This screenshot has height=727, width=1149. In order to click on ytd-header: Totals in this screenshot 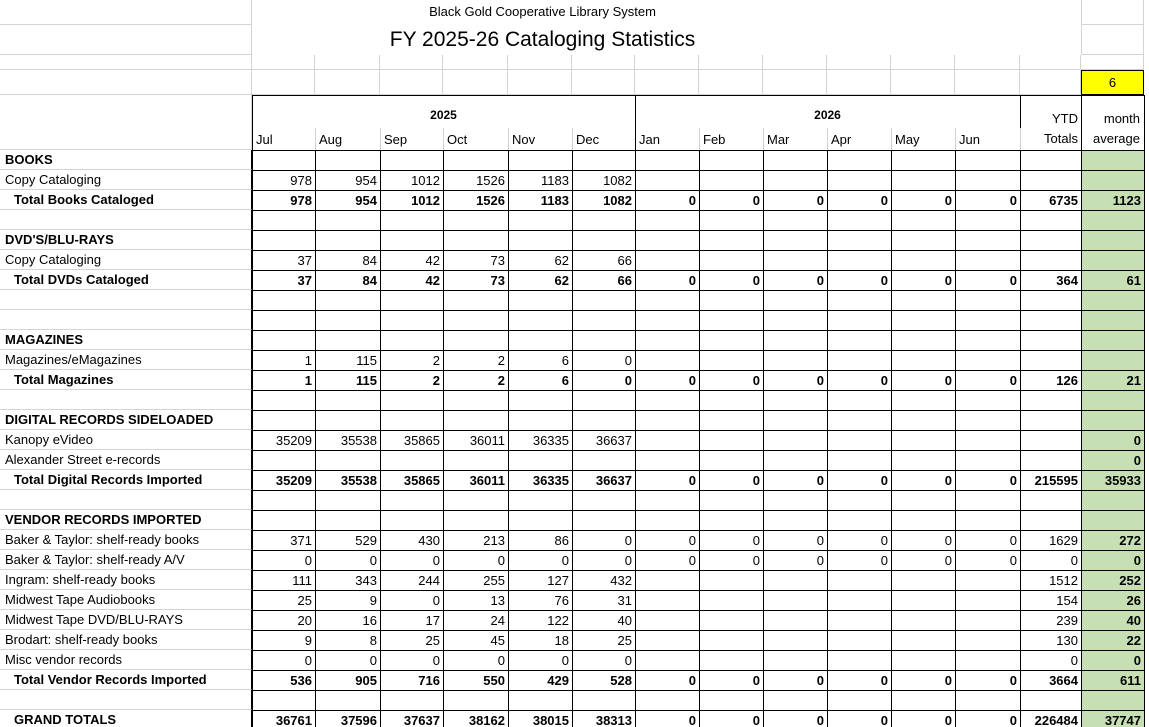, I will do `click(1061, 138)`.